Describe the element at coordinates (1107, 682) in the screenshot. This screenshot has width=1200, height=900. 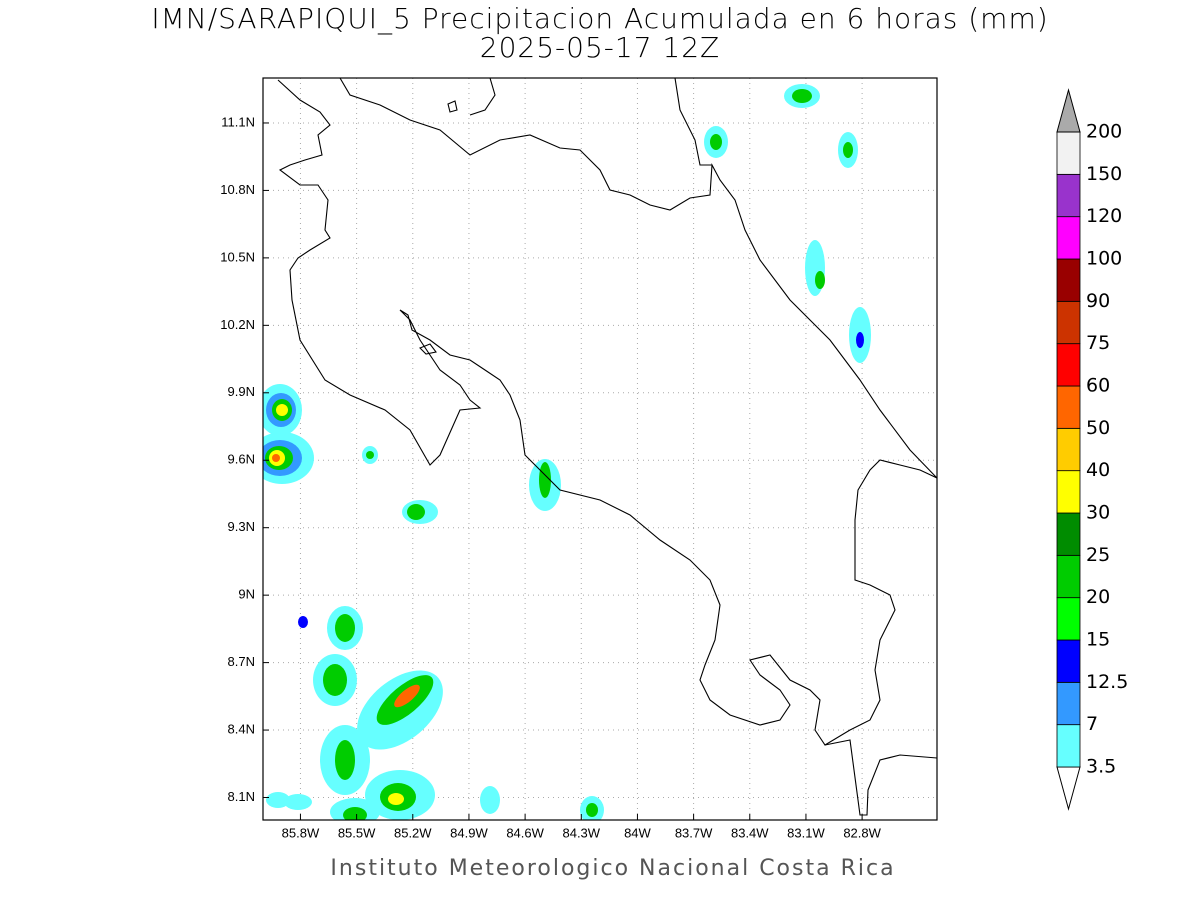
I see `colorbar-label: 12.5` at that location.